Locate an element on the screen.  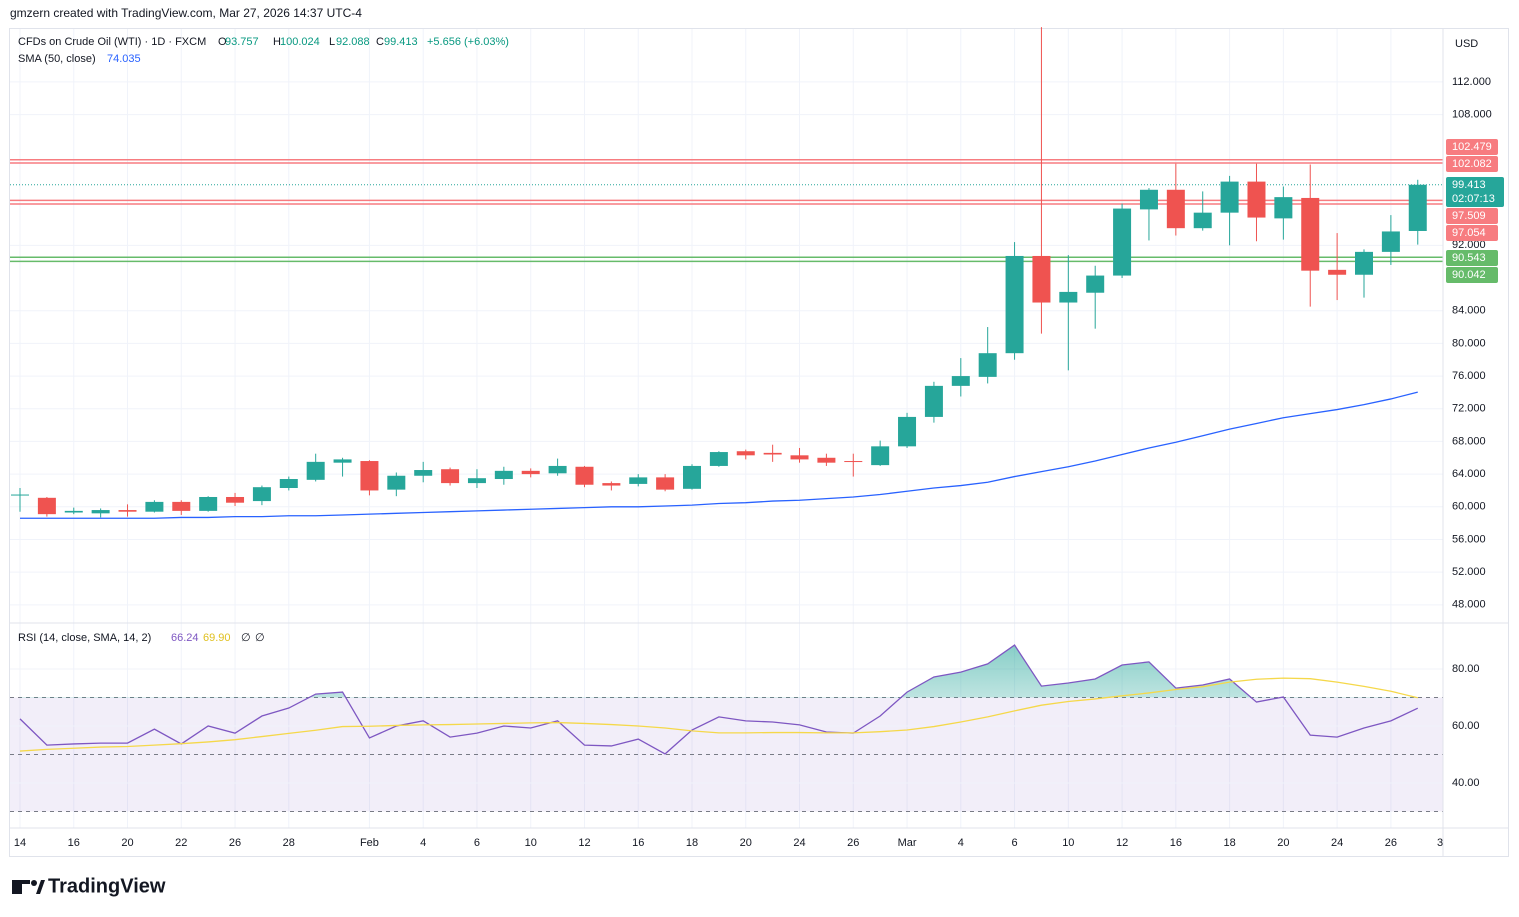
x-tick-label: Feb is located at coordinates (369, 843).